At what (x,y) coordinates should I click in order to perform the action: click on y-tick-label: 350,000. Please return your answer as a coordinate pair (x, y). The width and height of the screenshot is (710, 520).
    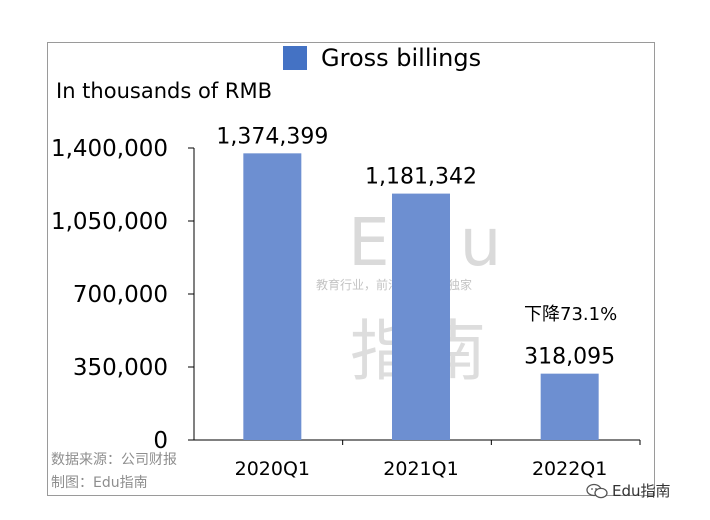
    Looking at the image, I should click on (120, 368).